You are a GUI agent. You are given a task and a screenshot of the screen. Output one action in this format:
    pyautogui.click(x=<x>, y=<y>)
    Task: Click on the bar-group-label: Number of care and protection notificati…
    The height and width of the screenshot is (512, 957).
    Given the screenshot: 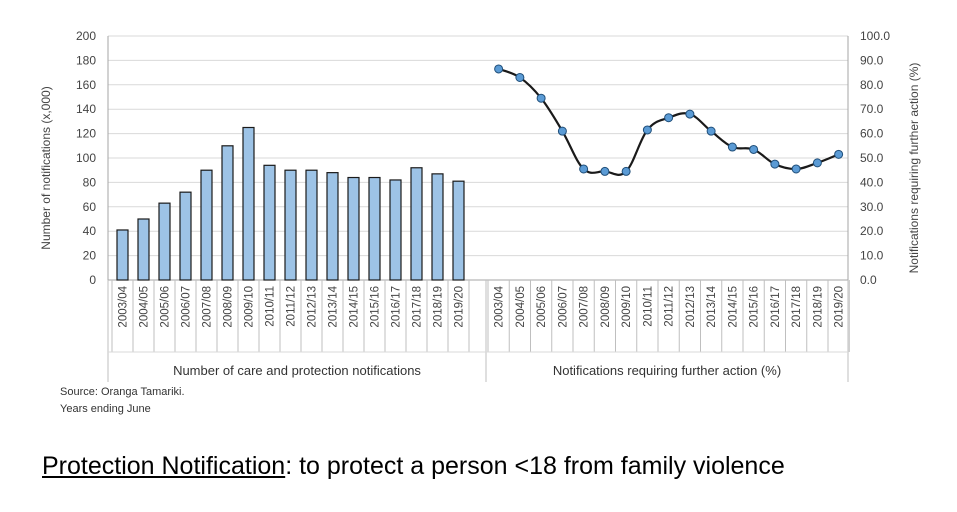 What is the action you would take?
    pyautogui.click(x=297, y=370)
    